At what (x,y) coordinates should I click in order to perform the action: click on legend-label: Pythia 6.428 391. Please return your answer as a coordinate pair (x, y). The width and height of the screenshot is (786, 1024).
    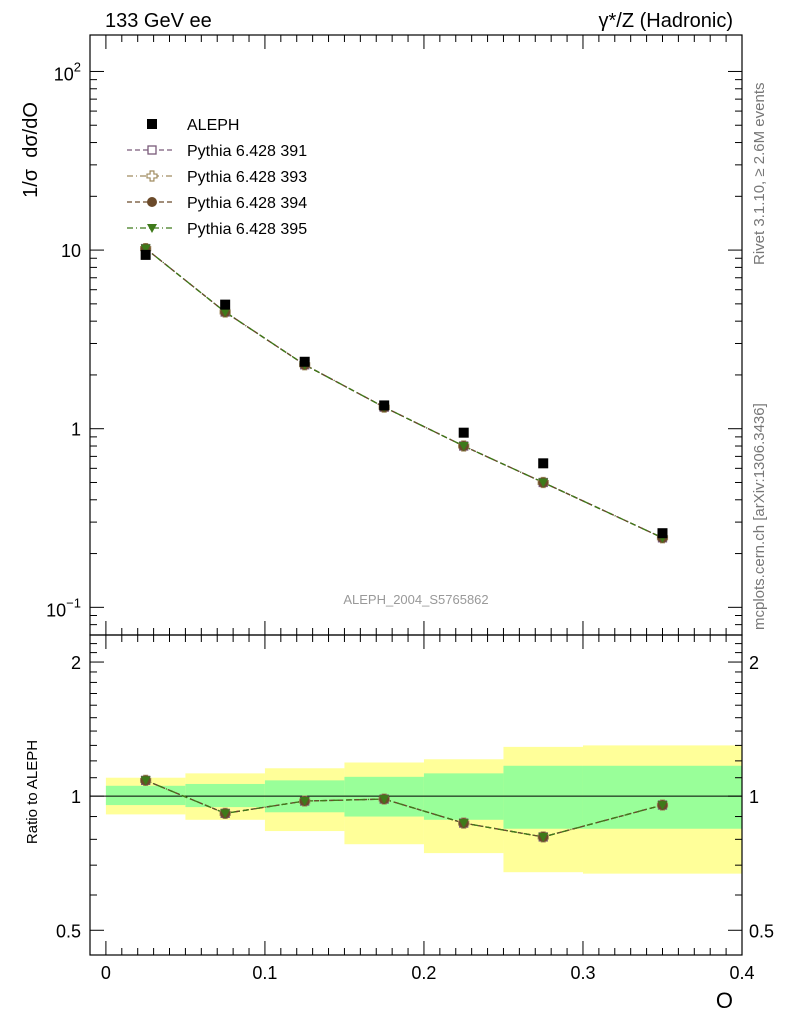
    Looking at the image, I should click on (247, 151).